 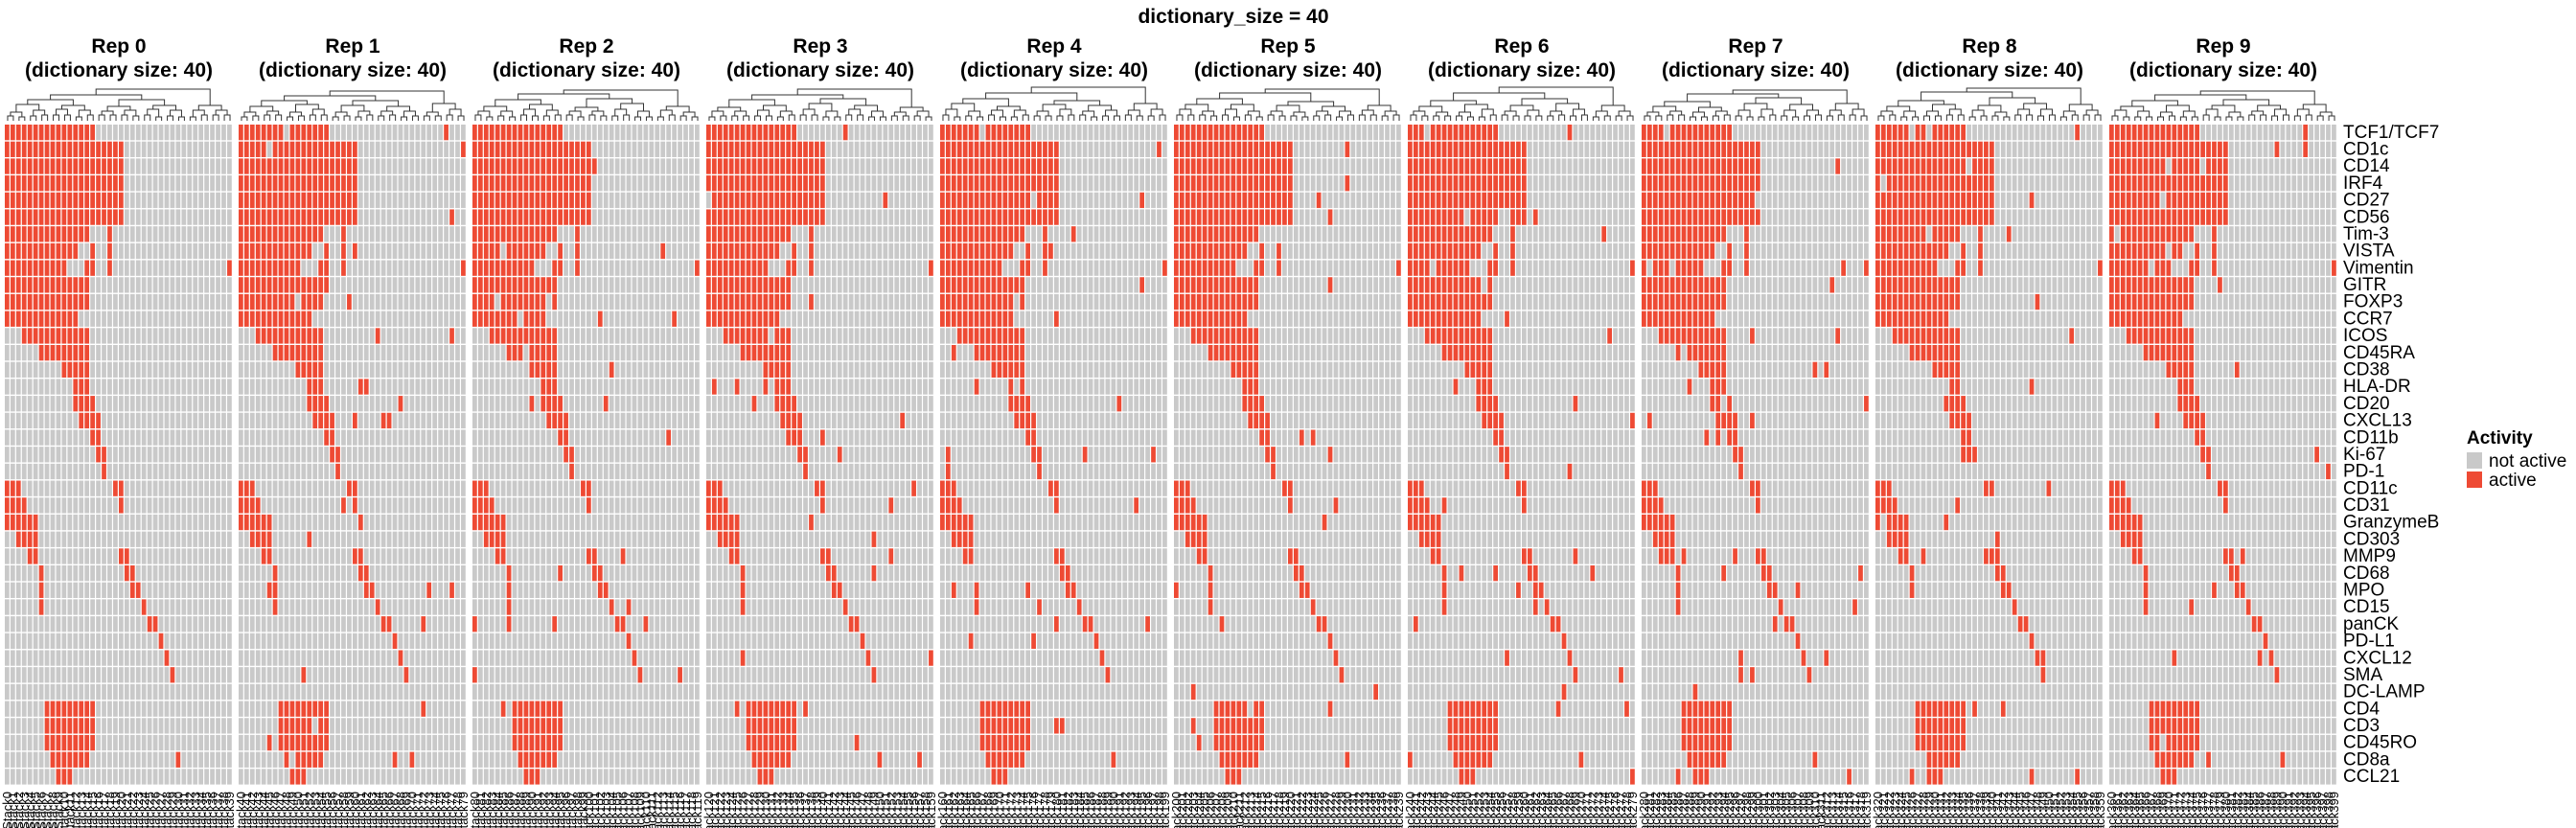 I want to click on x-tick-label: Stack8, so click(x=53, y=810).